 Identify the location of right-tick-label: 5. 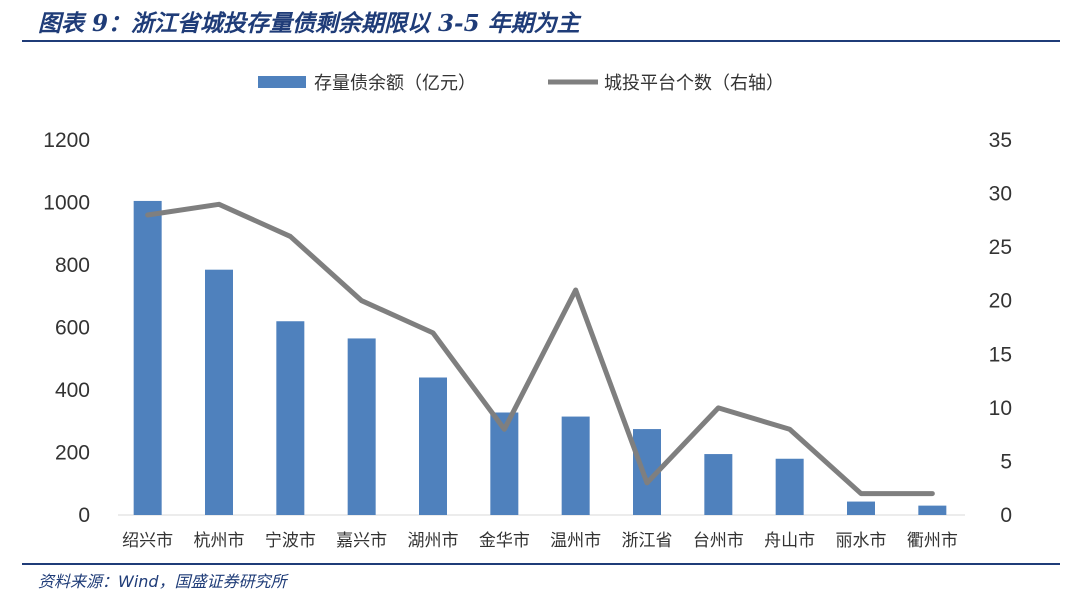
(1006, 461).